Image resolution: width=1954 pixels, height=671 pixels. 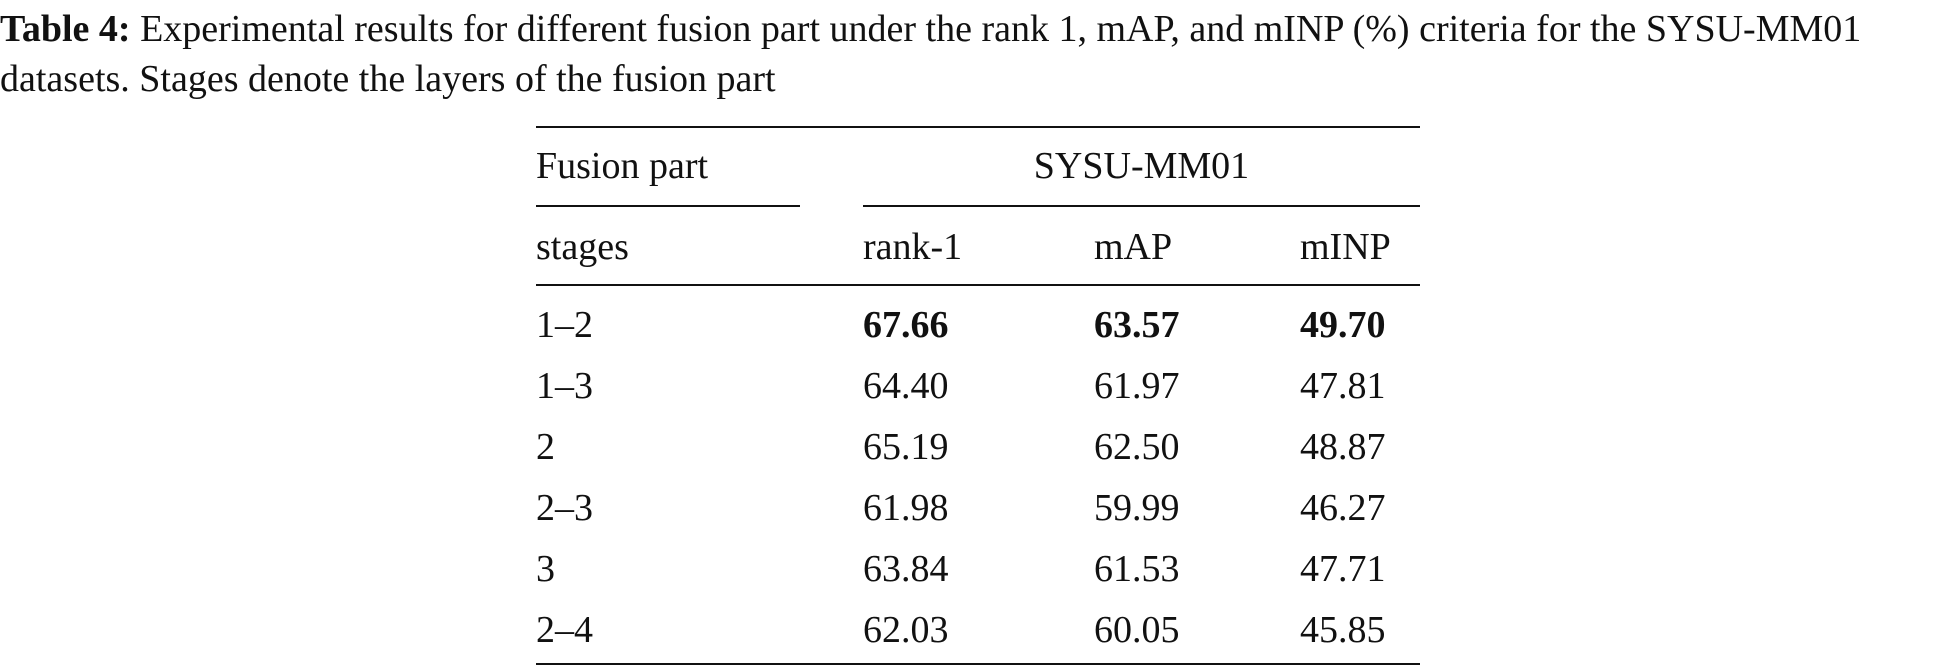 What do you see at coordinates (1345, 247) in the screenshot?
I see `header-cell: mINP` at bounding box center [1345, 247].